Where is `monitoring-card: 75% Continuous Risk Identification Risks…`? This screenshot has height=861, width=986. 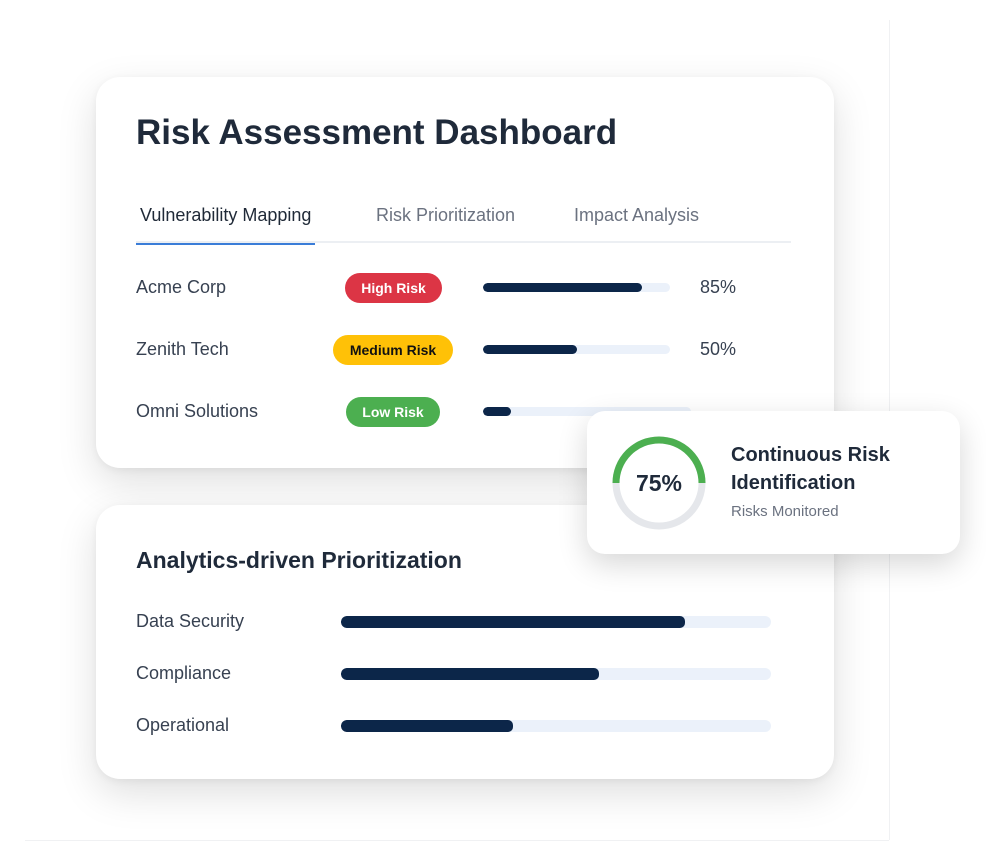 monitoring-card: 75% Continuous Risk Identification Risks… is located at coordinates (773, 482).